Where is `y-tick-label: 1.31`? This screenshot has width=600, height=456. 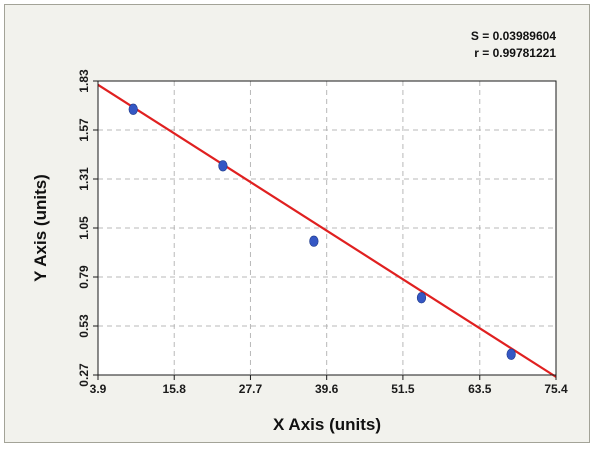
y-tick-label: 1.31 is located at coordinates (84, 179).